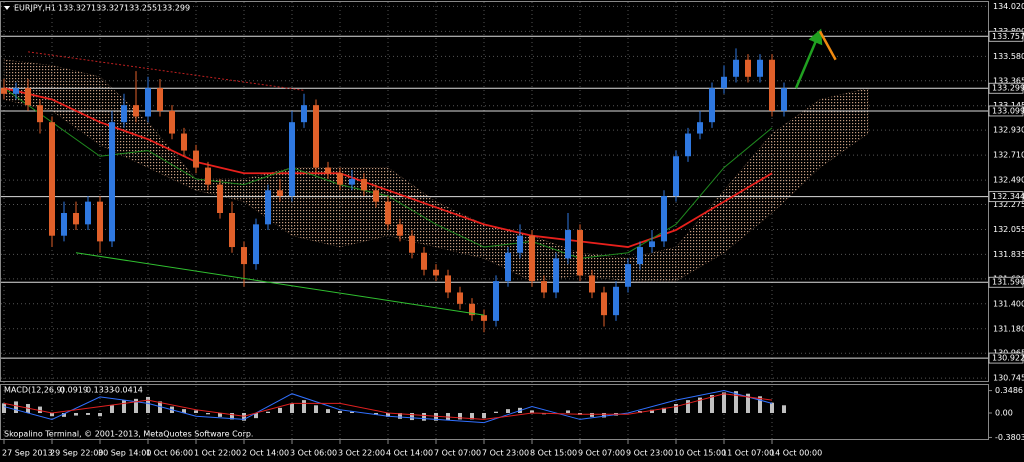 This screenshot has width=1024, height=462. What do you see at coordinates (140, 8) in the screenshot?
I see `quote-value: 133.255` at bounding box center [140, 8].